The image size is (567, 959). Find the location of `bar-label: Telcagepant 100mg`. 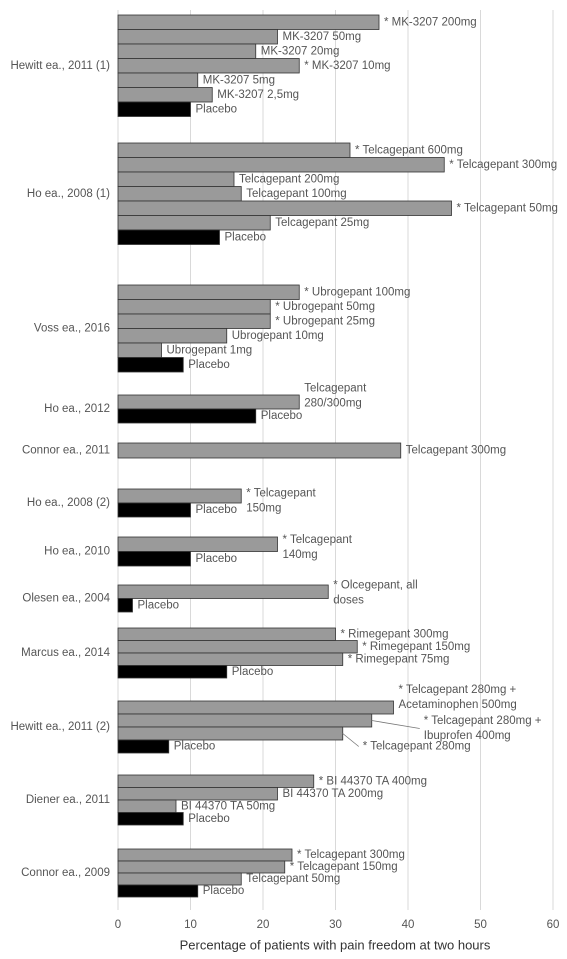

bar-label: Telcagepant 100mg is located at coordinates (296, 194).